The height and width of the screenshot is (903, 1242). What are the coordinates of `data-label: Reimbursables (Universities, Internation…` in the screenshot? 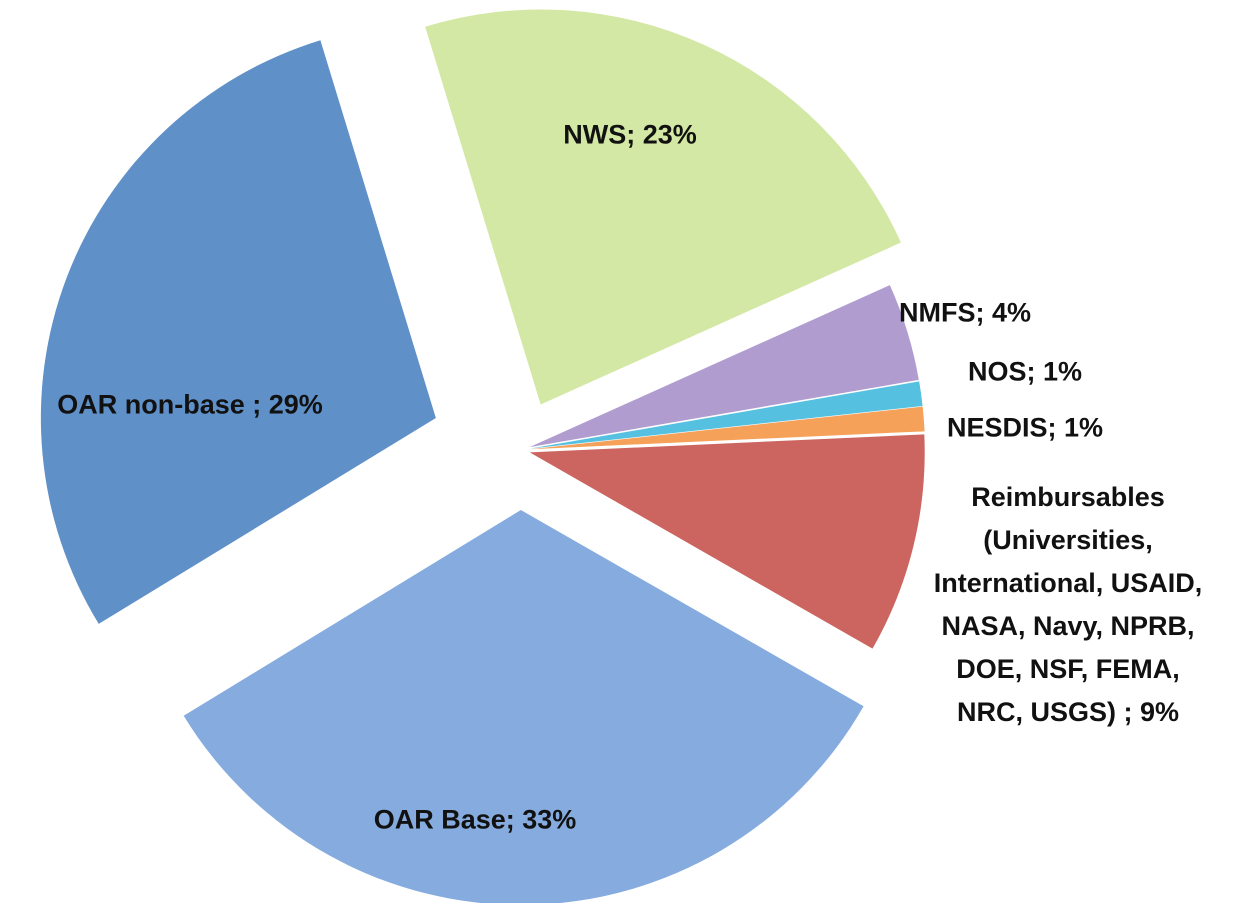 It's located at (1068, 604).